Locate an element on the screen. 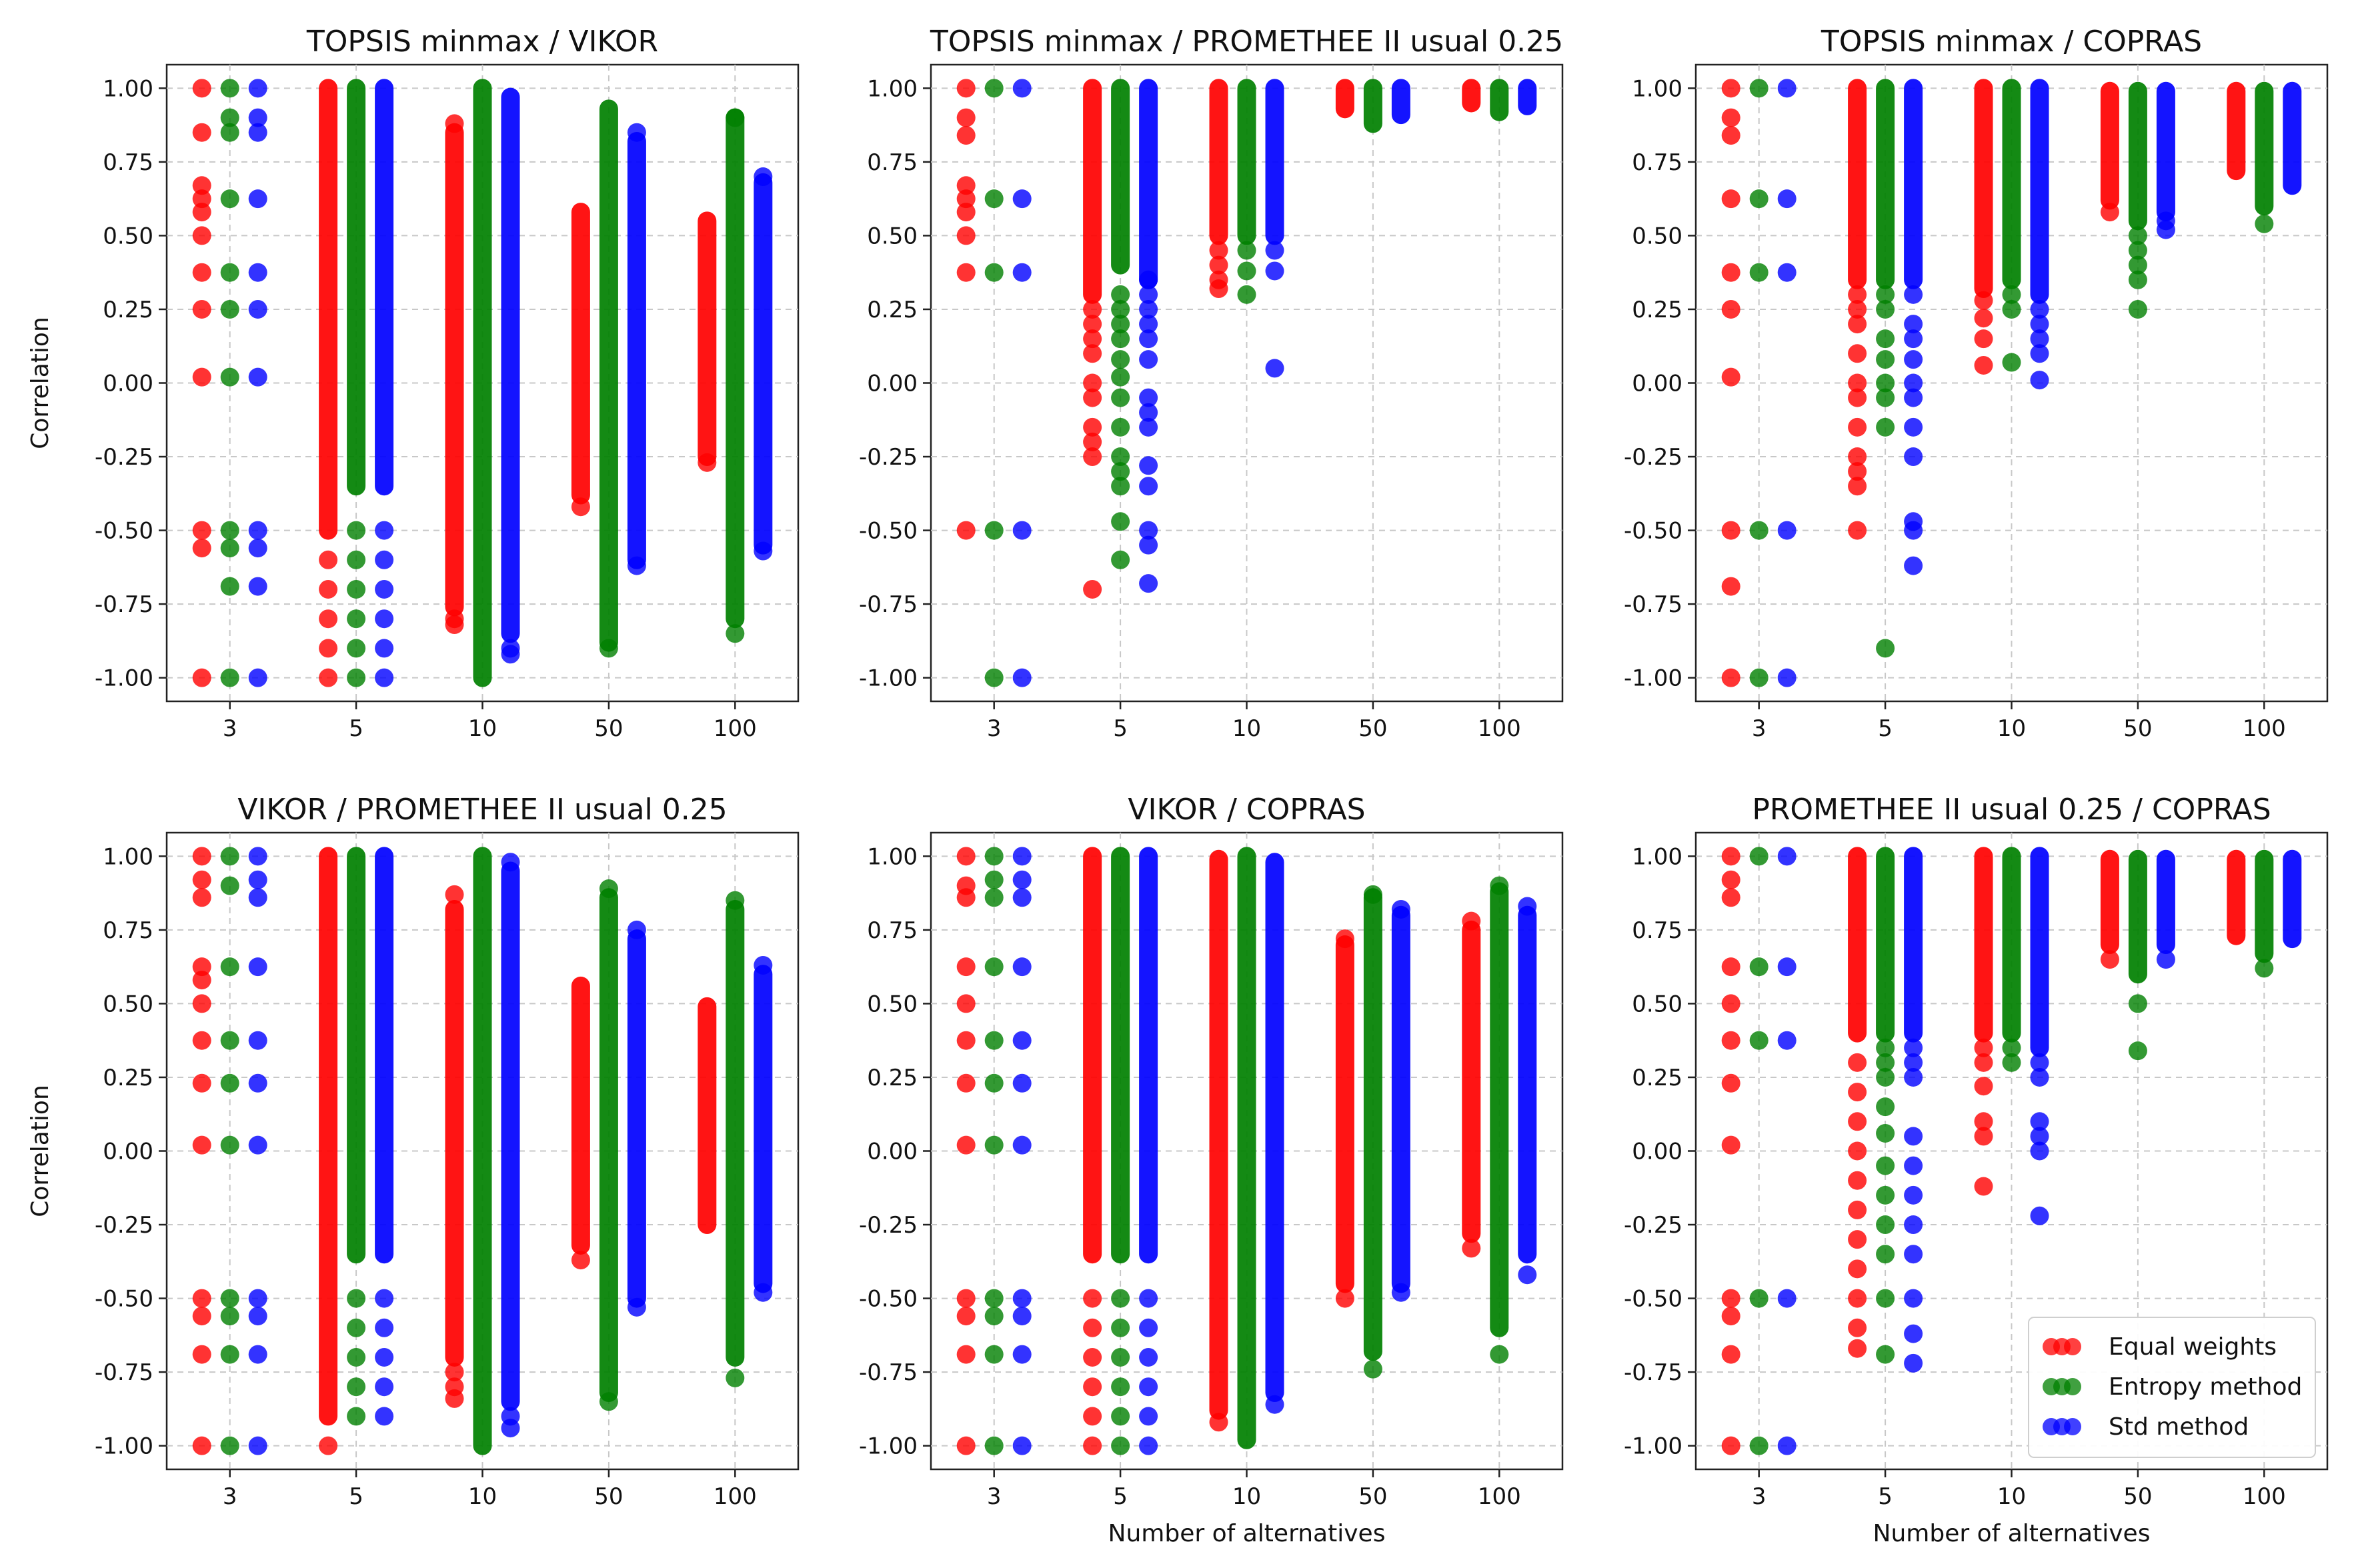  legend: Equal weights Entropy method Std method is located at coordinates (2172, 1387).